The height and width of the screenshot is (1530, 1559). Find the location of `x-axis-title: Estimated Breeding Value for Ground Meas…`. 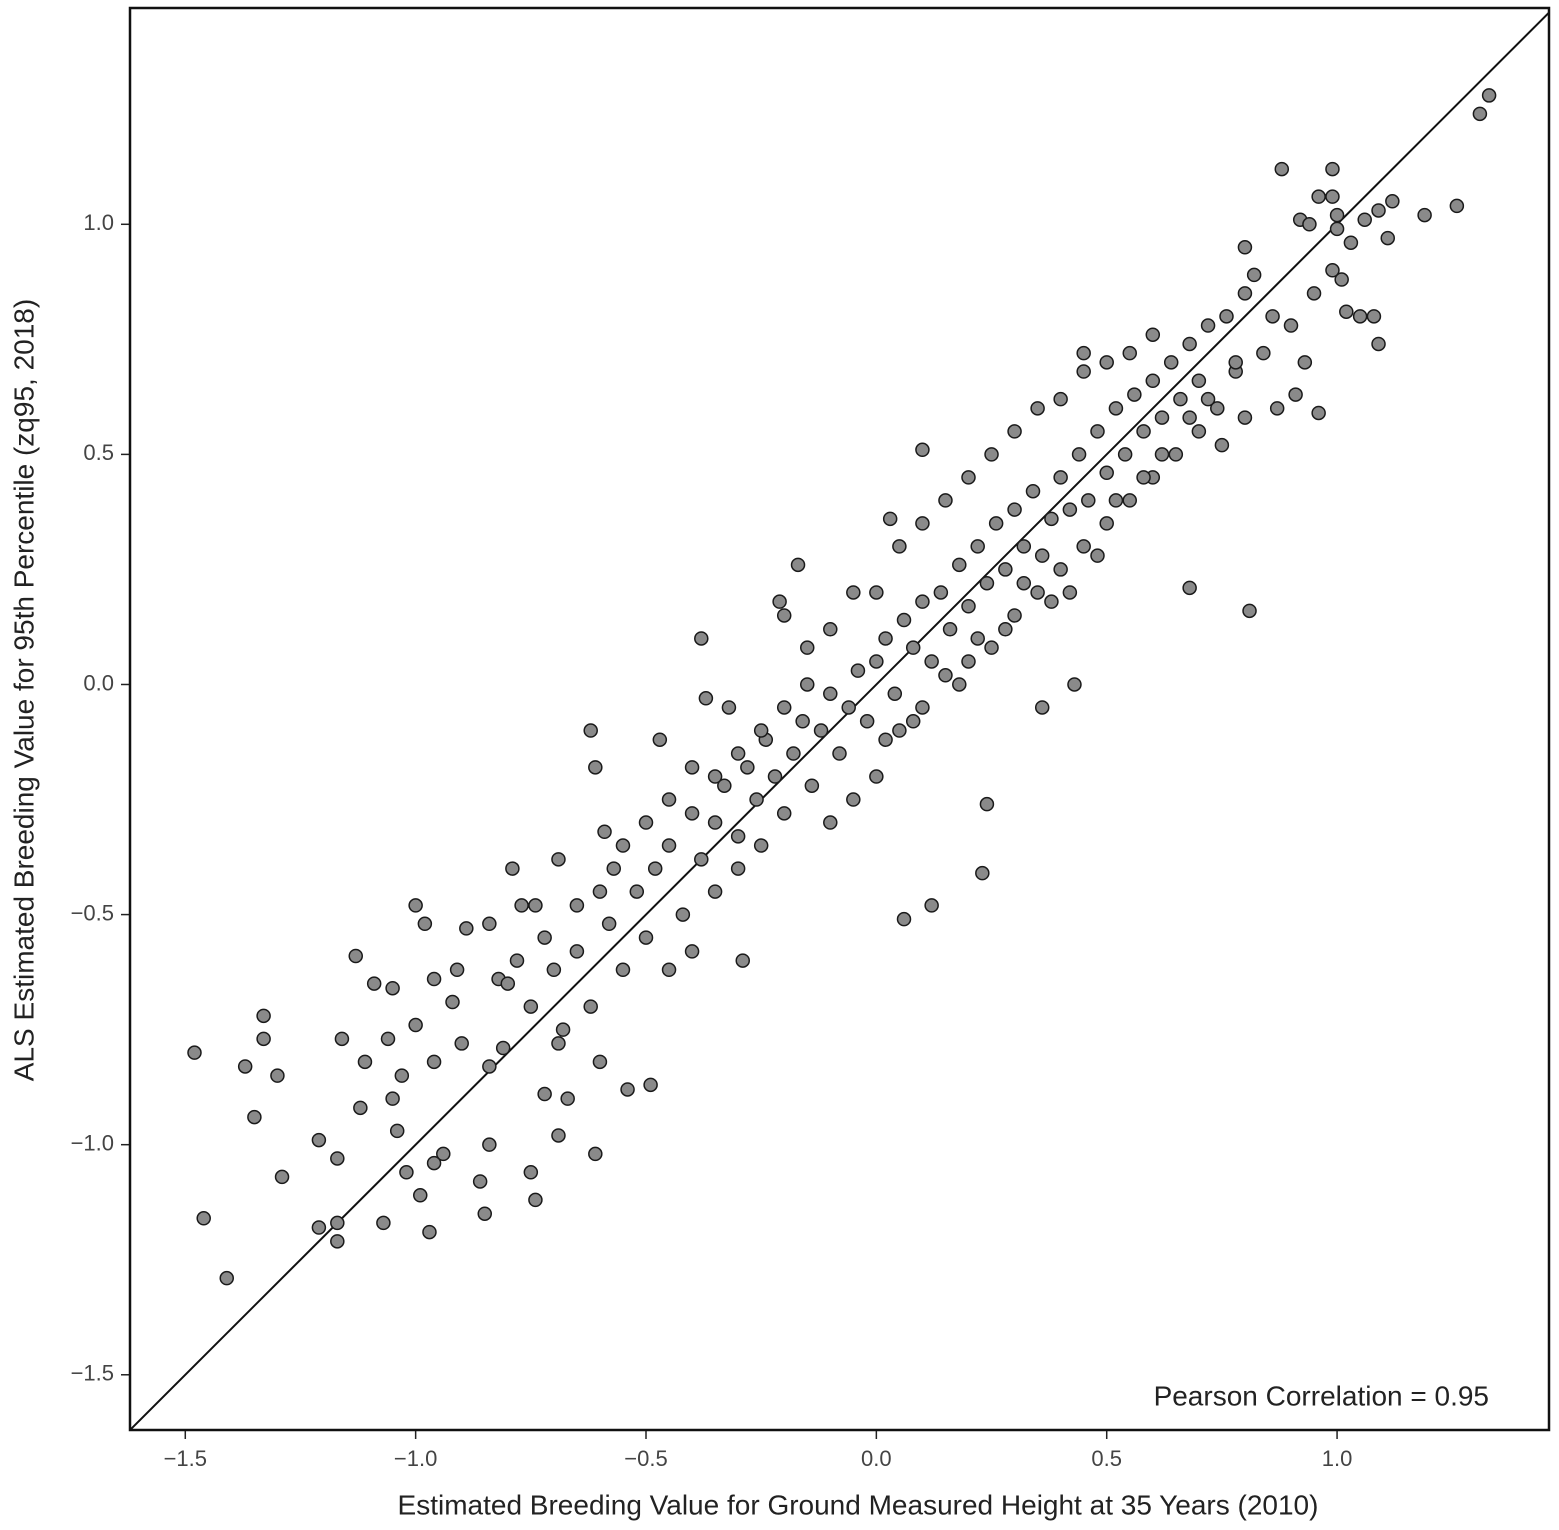

x-axis-title: Estimated Breeding Value for Ground Meas… is located at coordinates (858, 1504).